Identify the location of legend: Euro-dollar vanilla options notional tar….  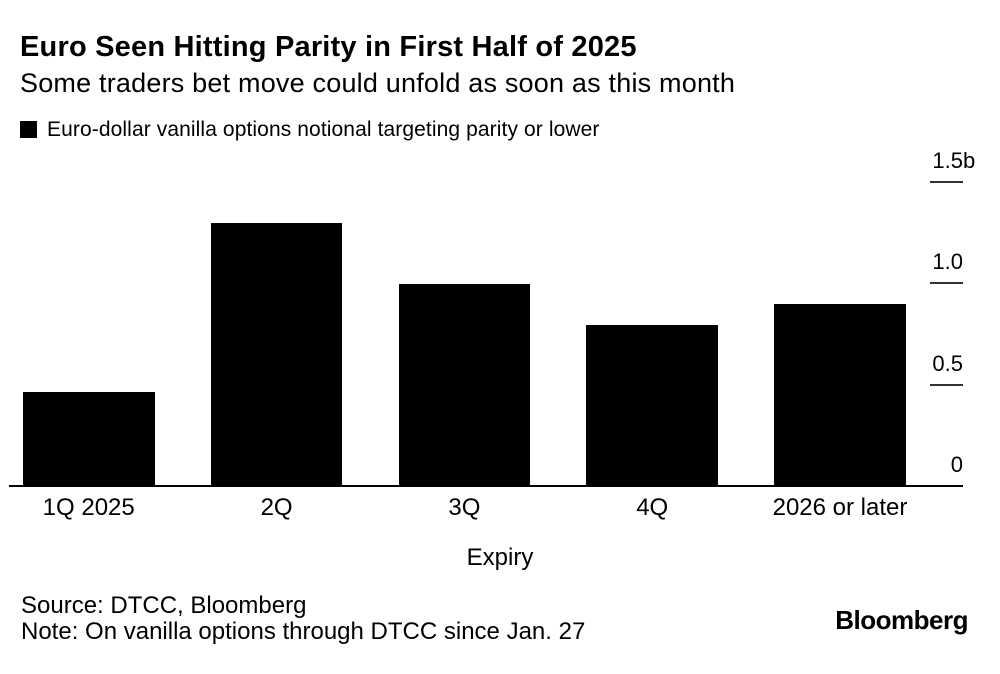
(310, 129).